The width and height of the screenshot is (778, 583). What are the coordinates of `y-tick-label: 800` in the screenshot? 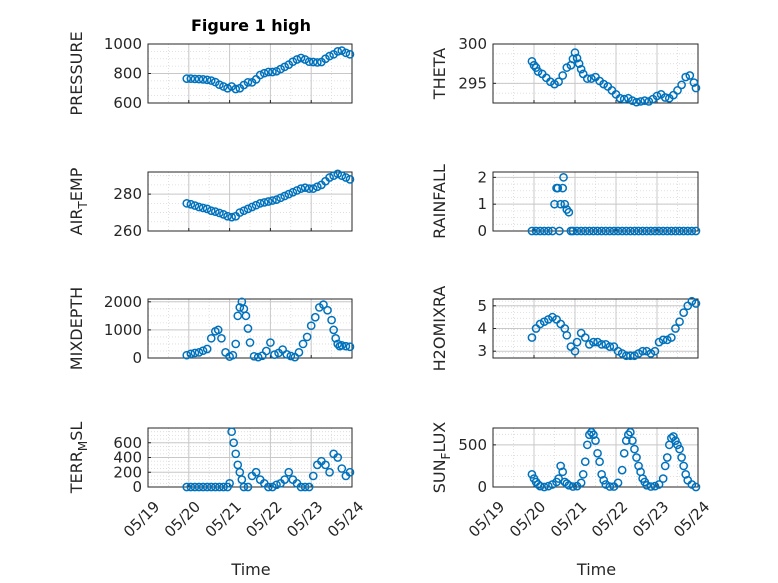 It's located at (127, 74).